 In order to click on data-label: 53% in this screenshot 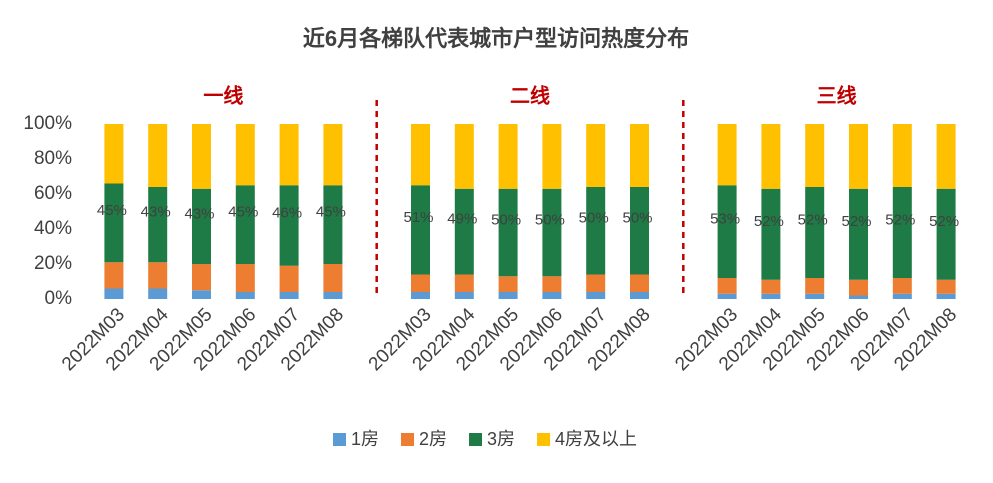, I will do `click(725, 219)`.